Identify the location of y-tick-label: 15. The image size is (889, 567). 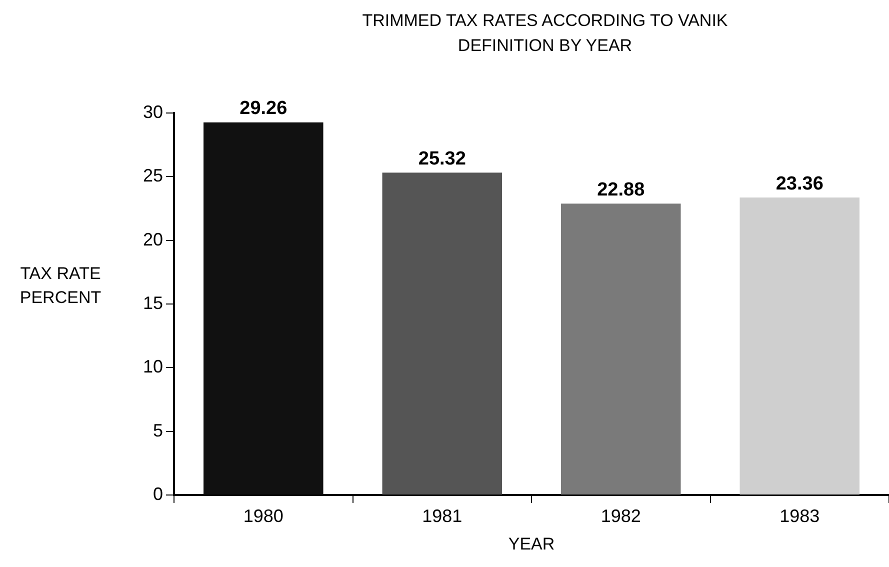
(153, 302).